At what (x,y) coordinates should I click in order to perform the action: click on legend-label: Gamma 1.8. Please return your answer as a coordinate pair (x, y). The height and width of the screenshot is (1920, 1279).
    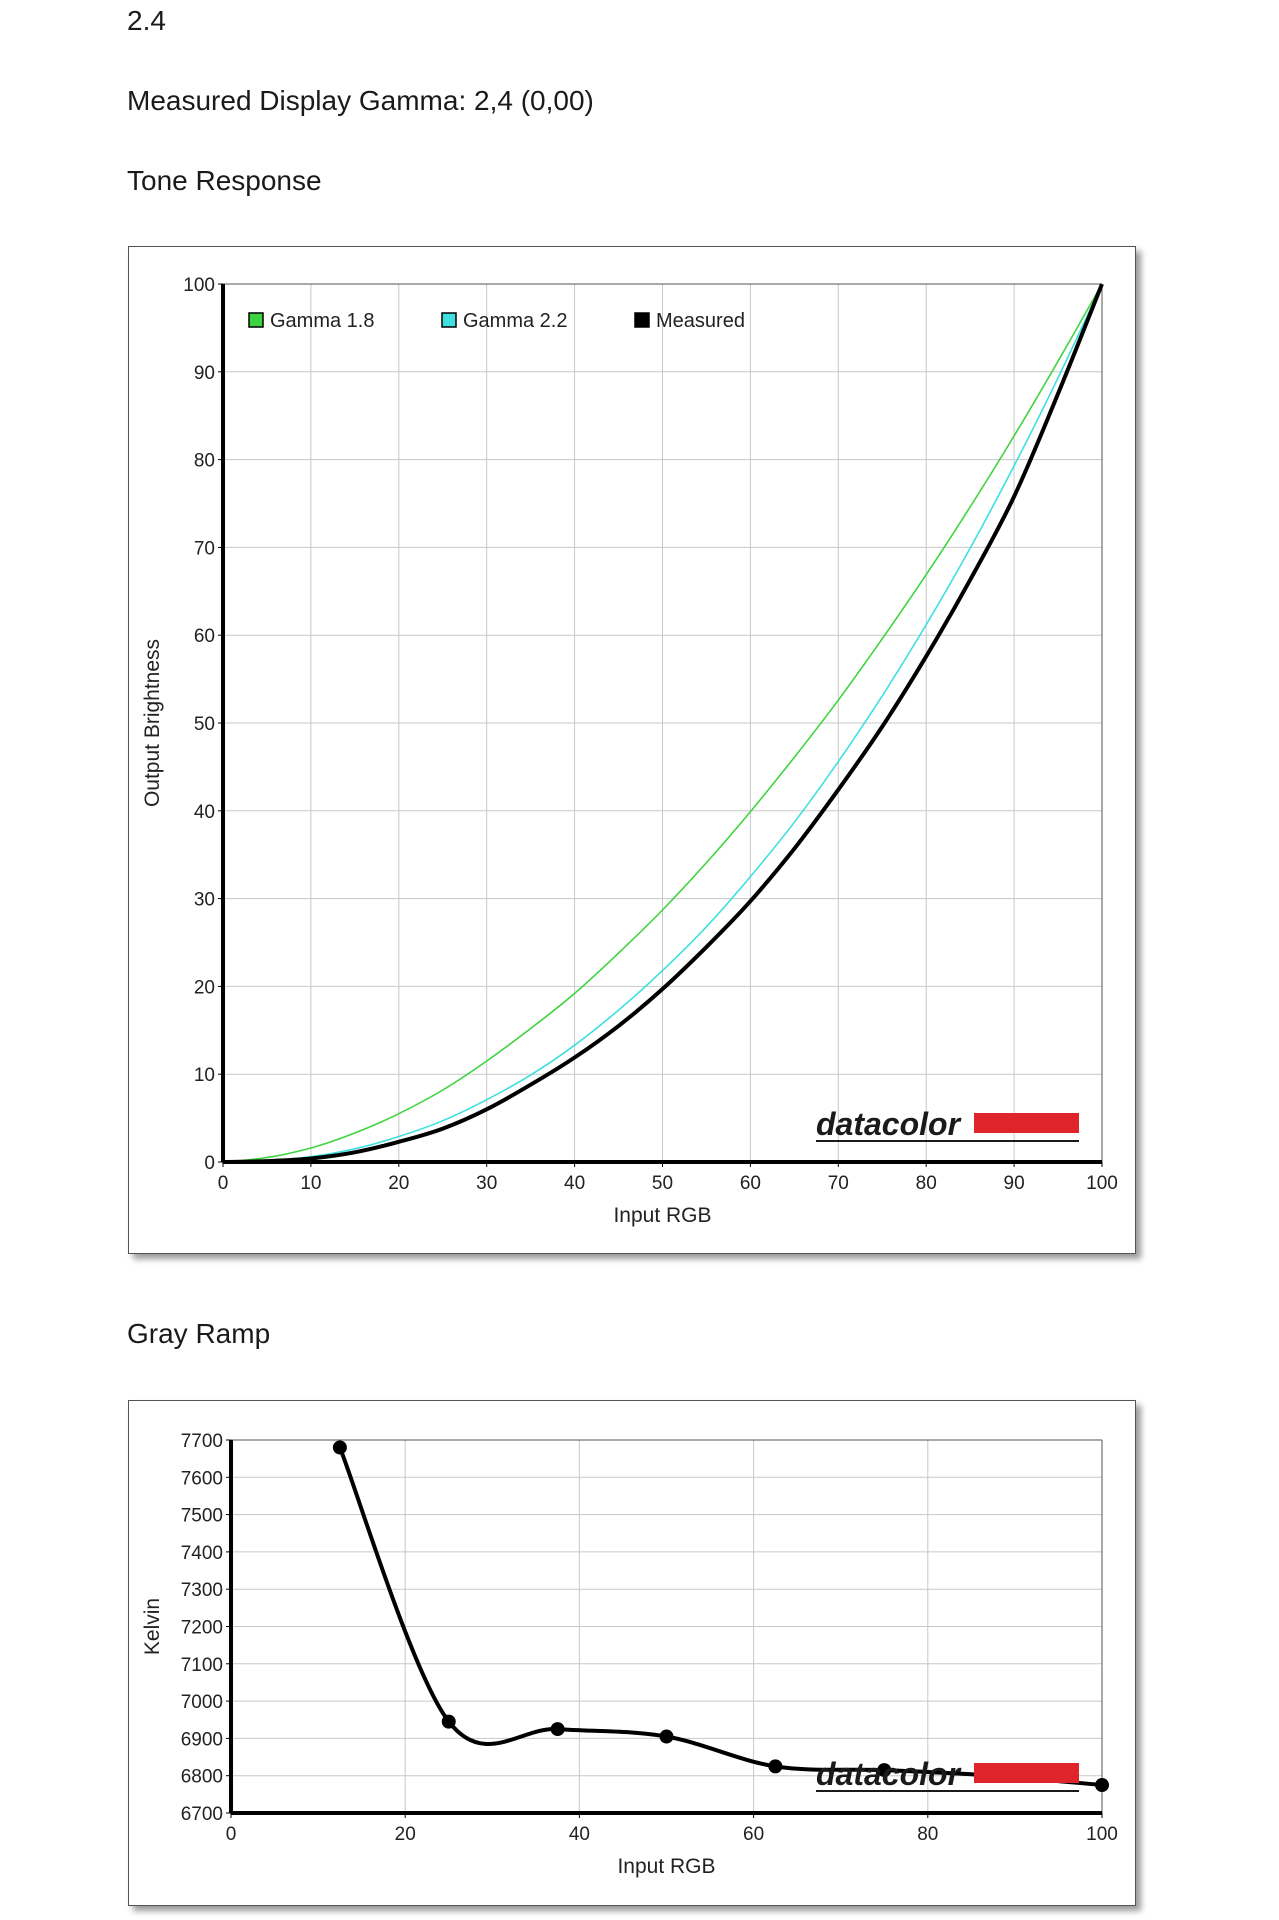
    Looking at the image, I should click on (322, 321).